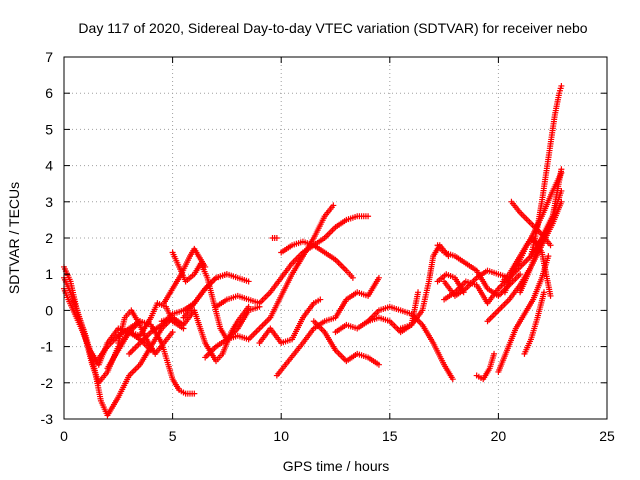  What do you see at coordinates (47, 347) in the screenshot?
I see `y-tick-label: -1` at bounding box center [47, 347].